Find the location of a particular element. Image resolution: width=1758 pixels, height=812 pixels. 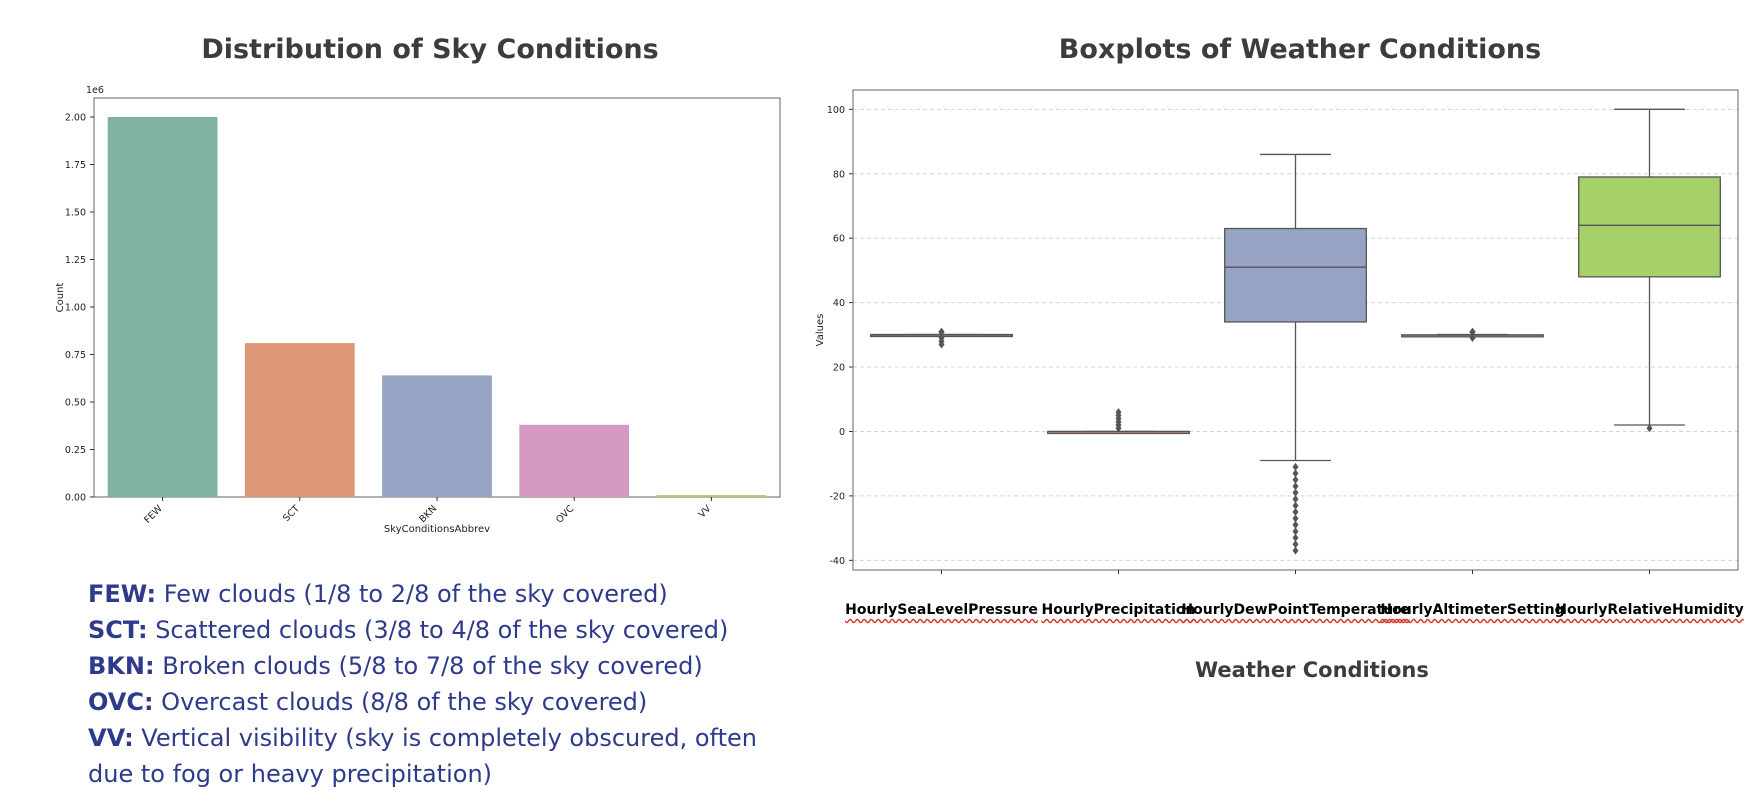

y-tick-label: 0 is located at coordinates (842, 432).